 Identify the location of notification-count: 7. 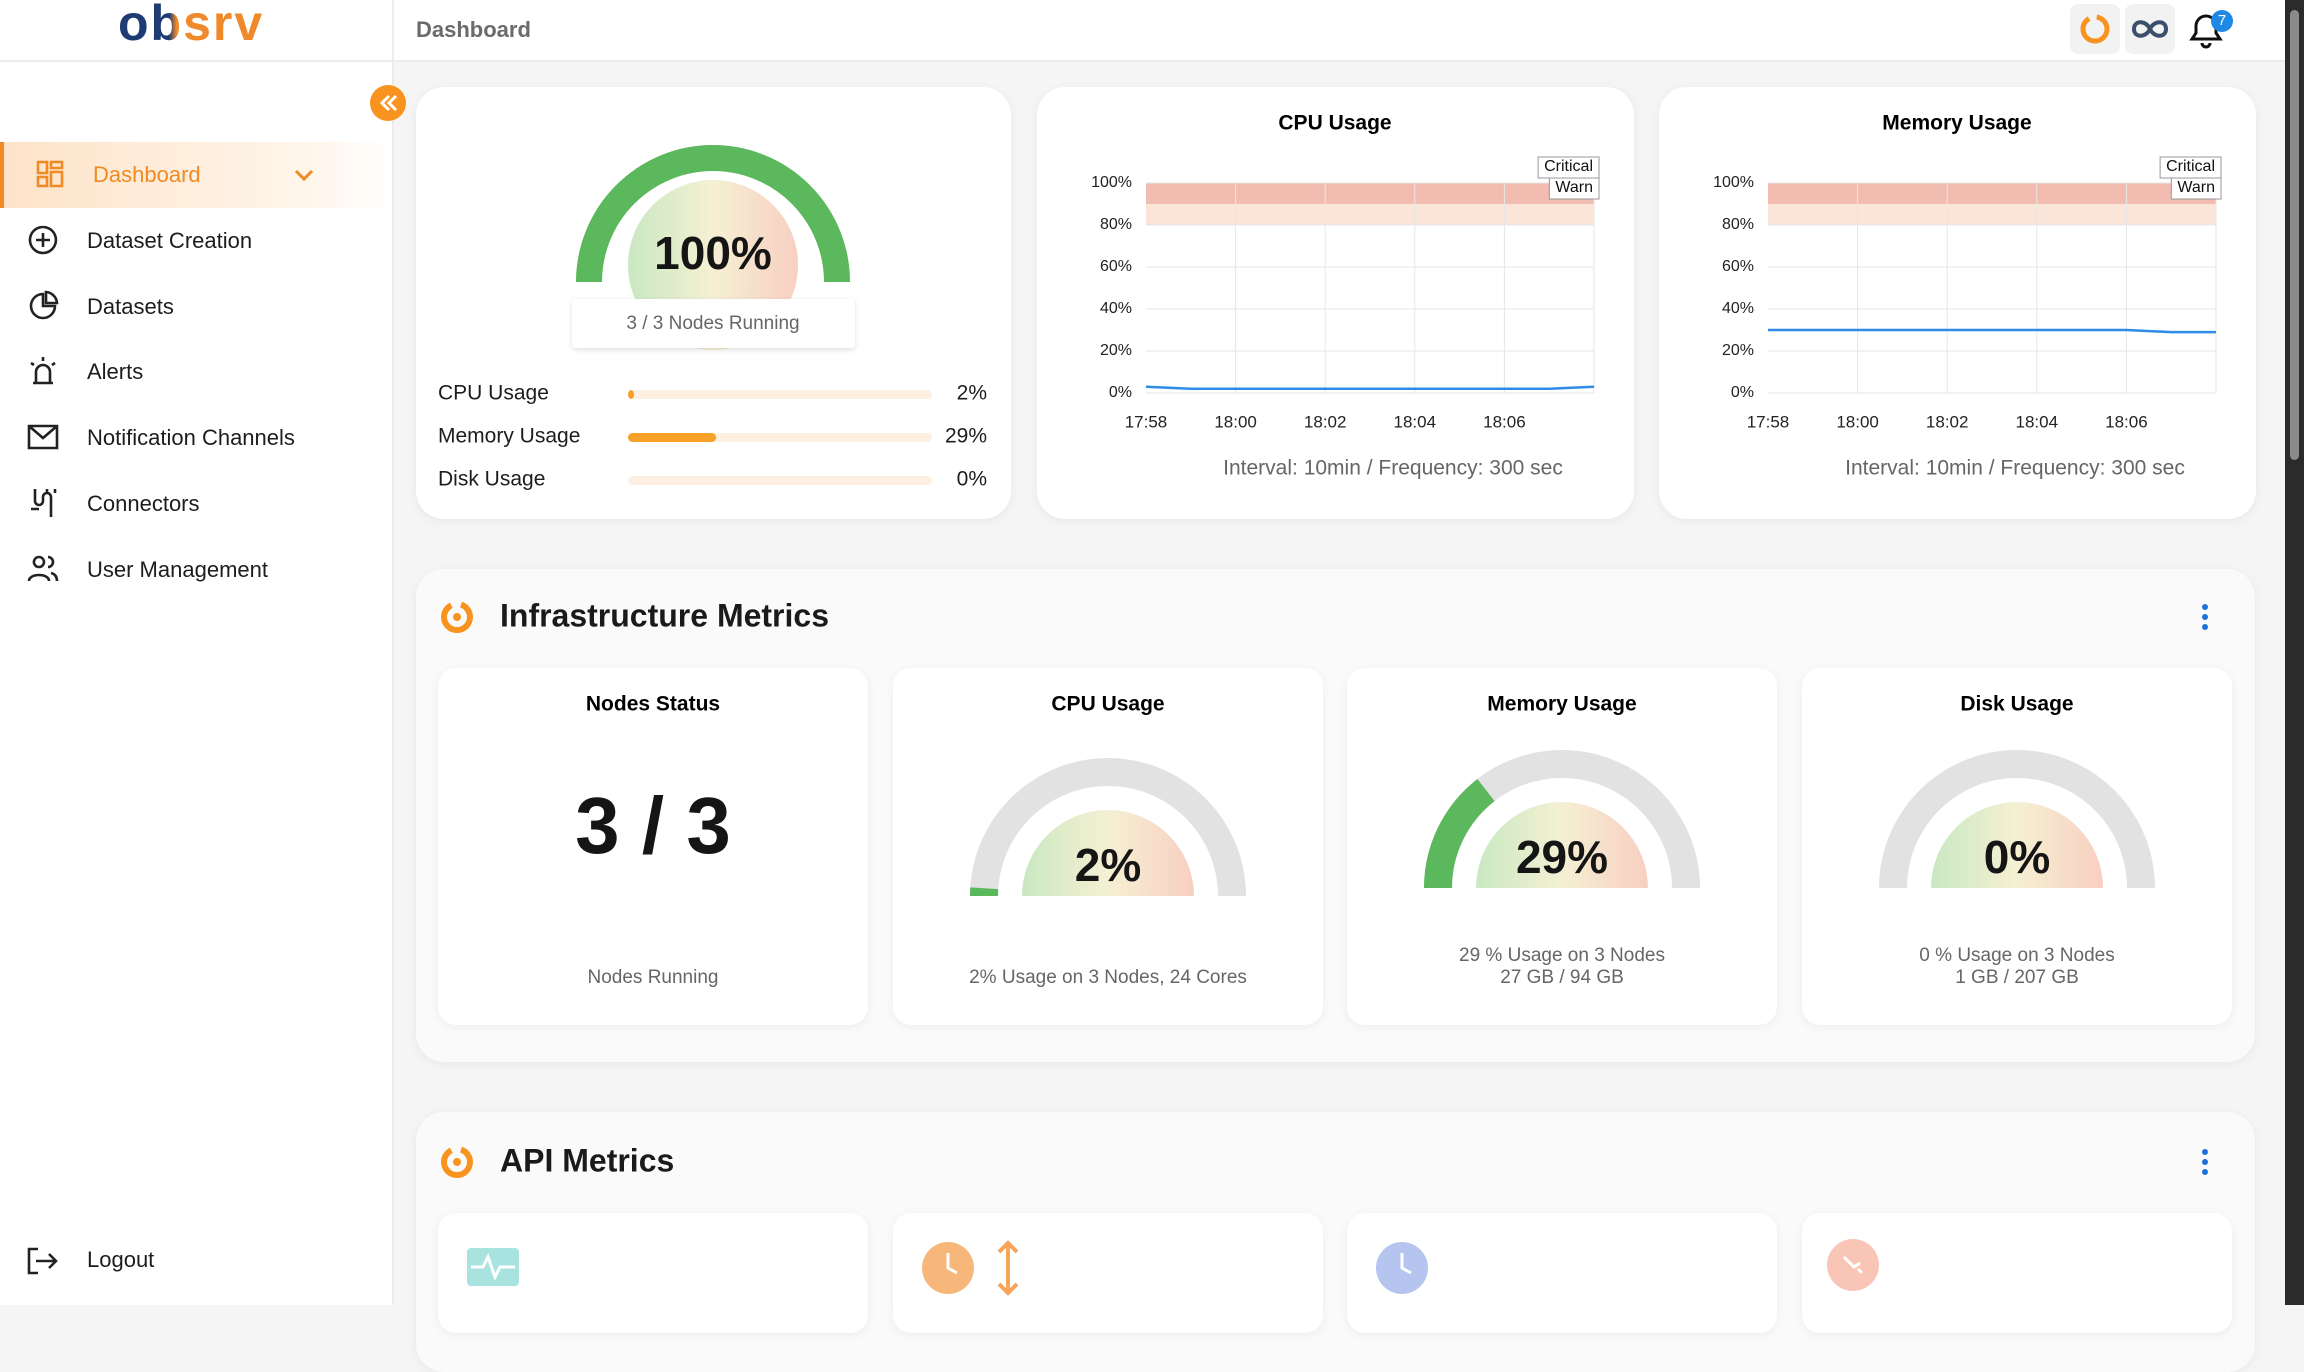
(2222, 20).